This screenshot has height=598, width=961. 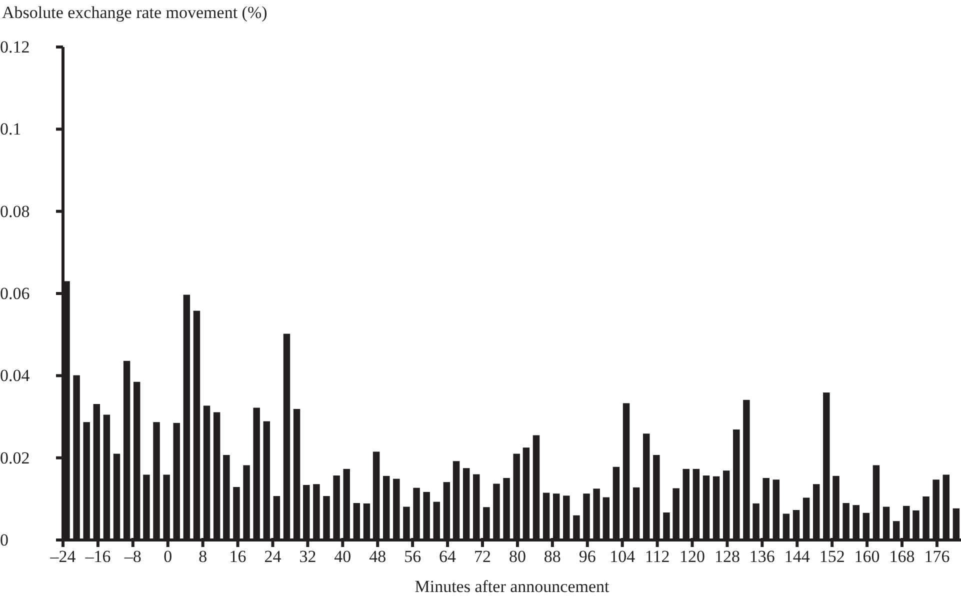 I want to click on y-axis-title: Absolute exchange rate movement (%), so click(x=135, y=12).